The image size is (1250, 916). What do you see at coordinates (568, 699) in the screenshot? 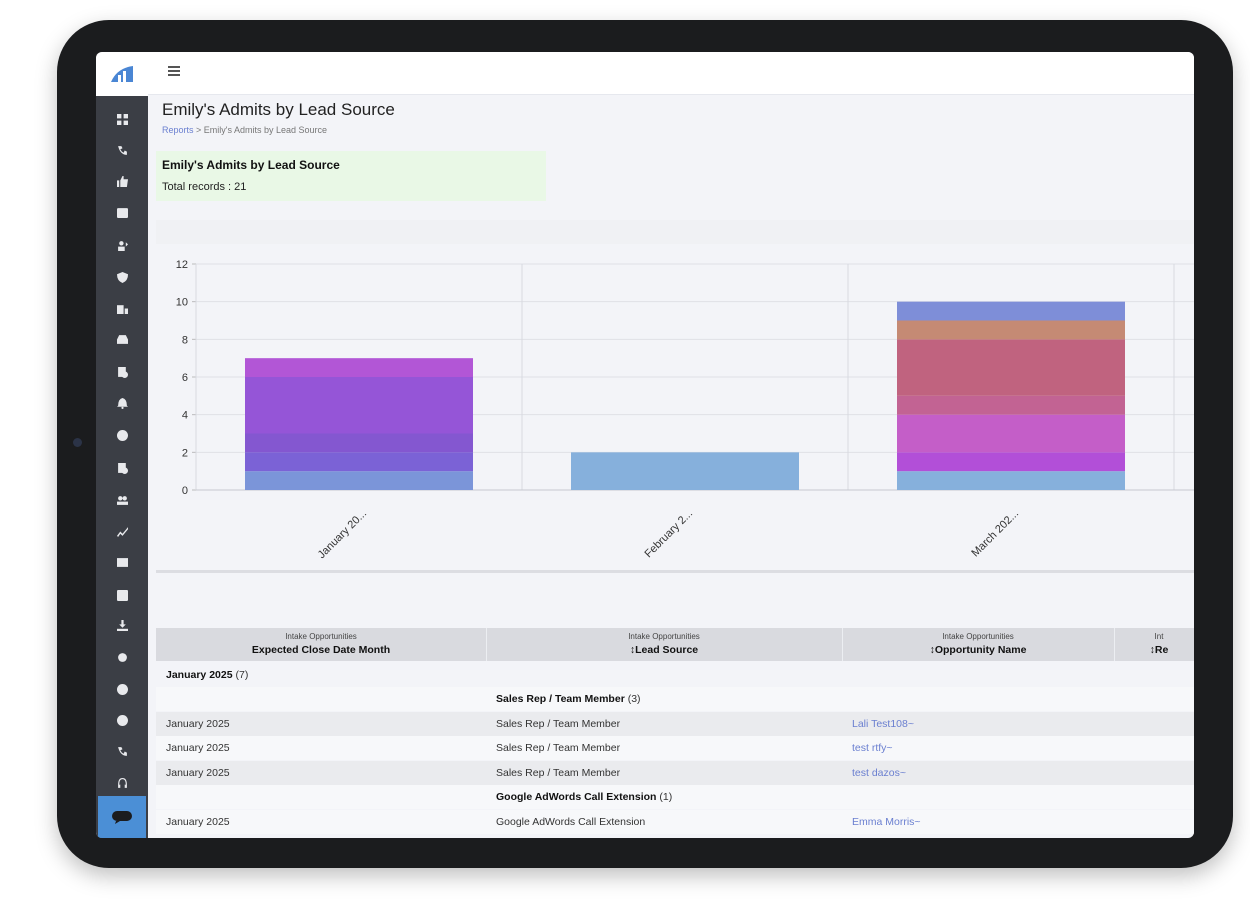
I see `group-label: Sales Rep / Team Member (3)` at bounding box center [568, 699].